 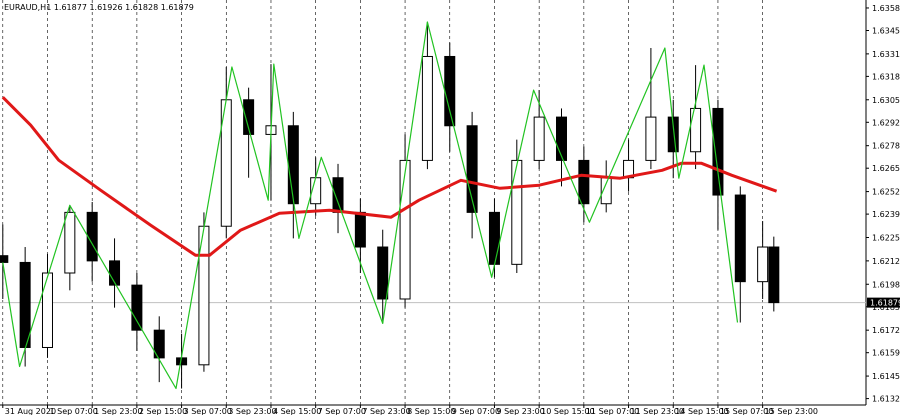 I want to click on x-tick-label: 7 Sep 07:00, so click(x=342, y=411).